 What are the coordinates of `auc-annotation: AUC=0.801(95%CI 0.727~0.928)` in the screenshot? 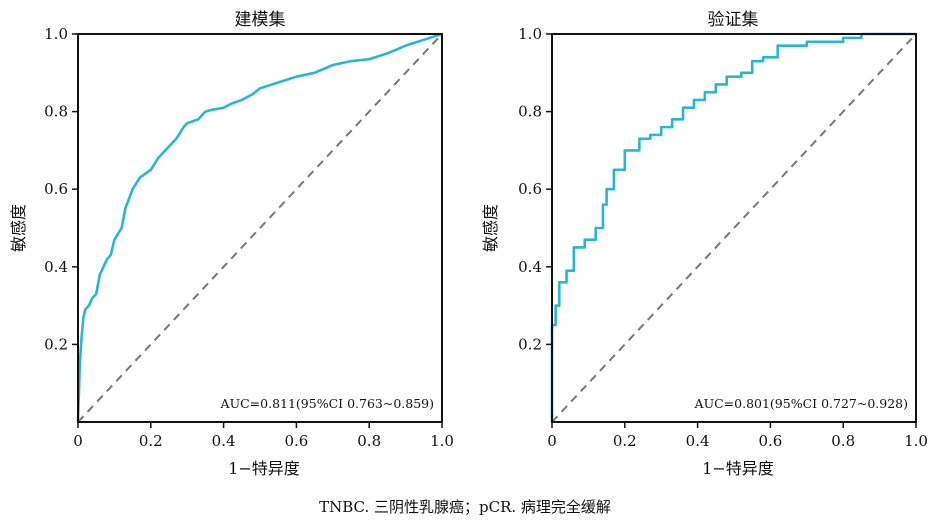 It's located at (801, 403).